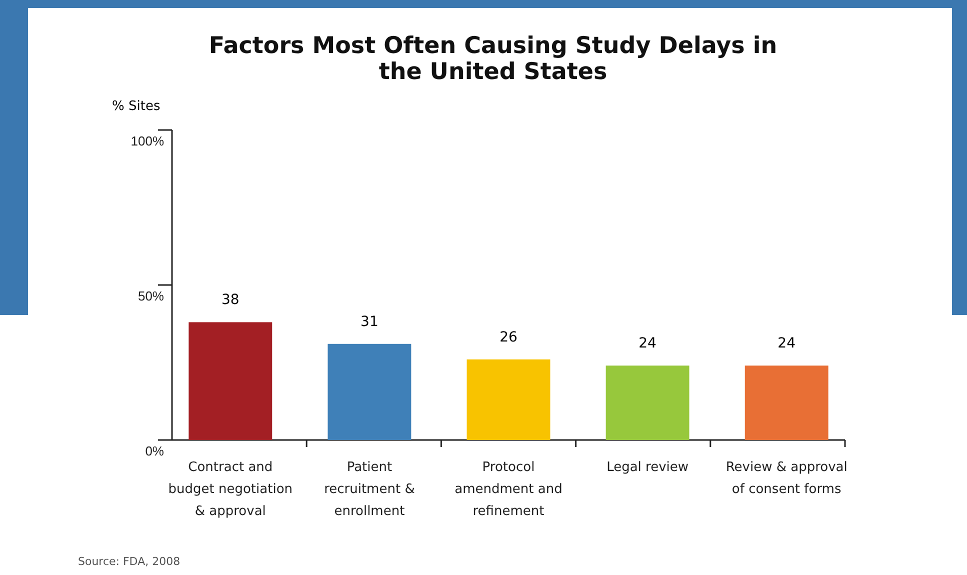 The image size is (967, 575). Describe the element at coordinates (136, 106) in the screenshot. I see `y-axis-title: % Sites` at that location.